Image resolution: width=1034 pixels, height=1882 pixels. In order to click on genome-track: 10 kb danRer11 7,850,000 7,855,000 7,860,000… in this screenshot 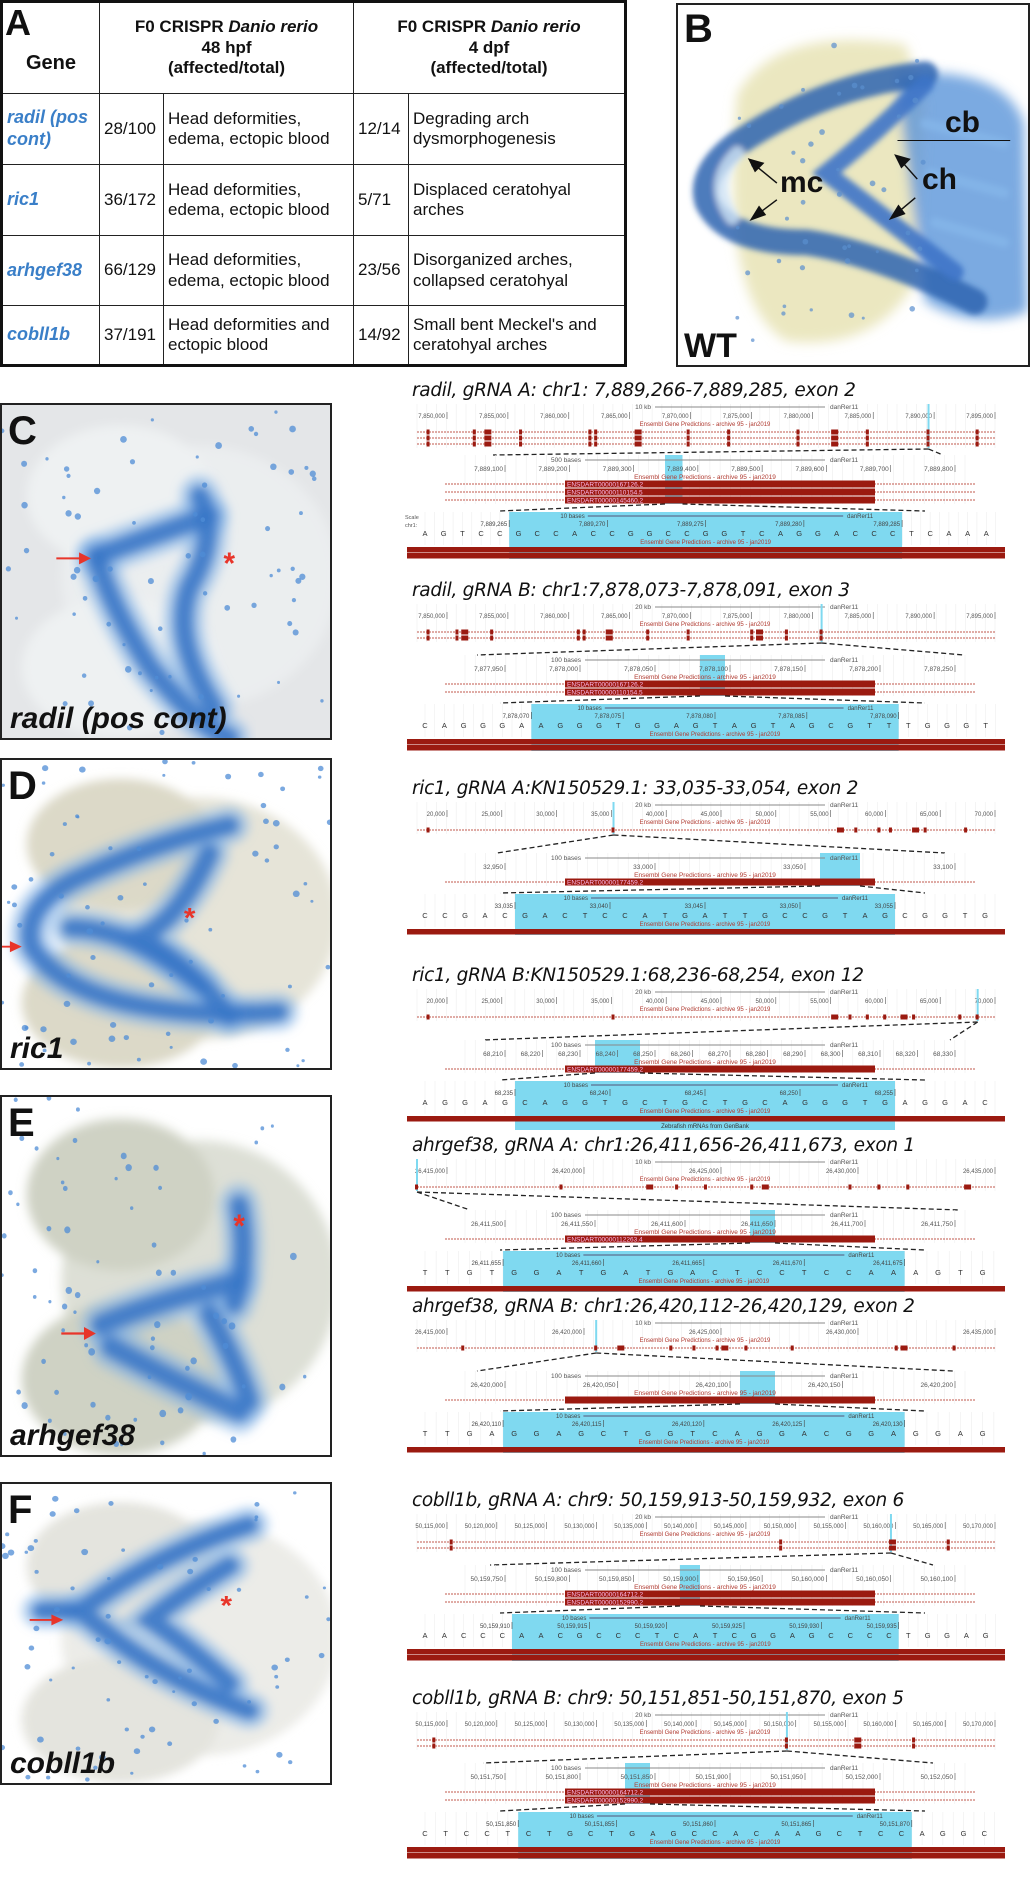, I will do `click(705, 481)`.